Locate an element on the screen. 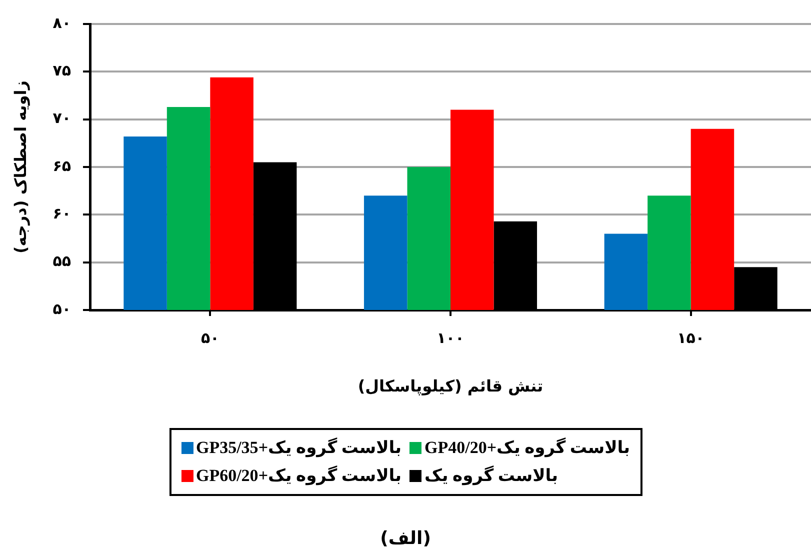 This screenshot has width=811, height=556. legend-label: بالاست گروه یک+GP40/20 is located at coordinates (527, 448).